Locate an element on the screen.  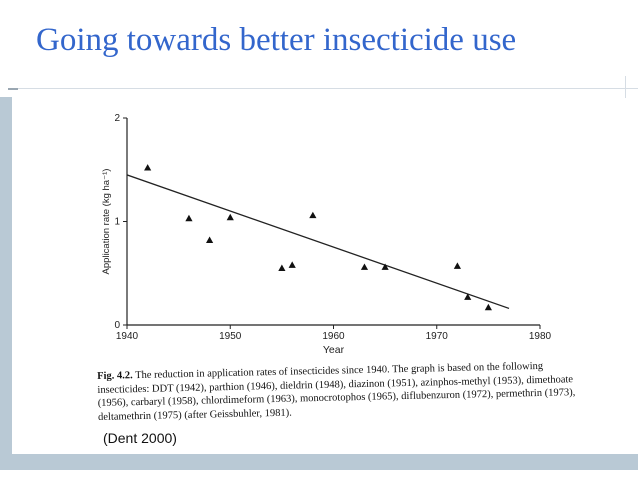
citation: (Dent 2000) is located at coordinates (140, 438).